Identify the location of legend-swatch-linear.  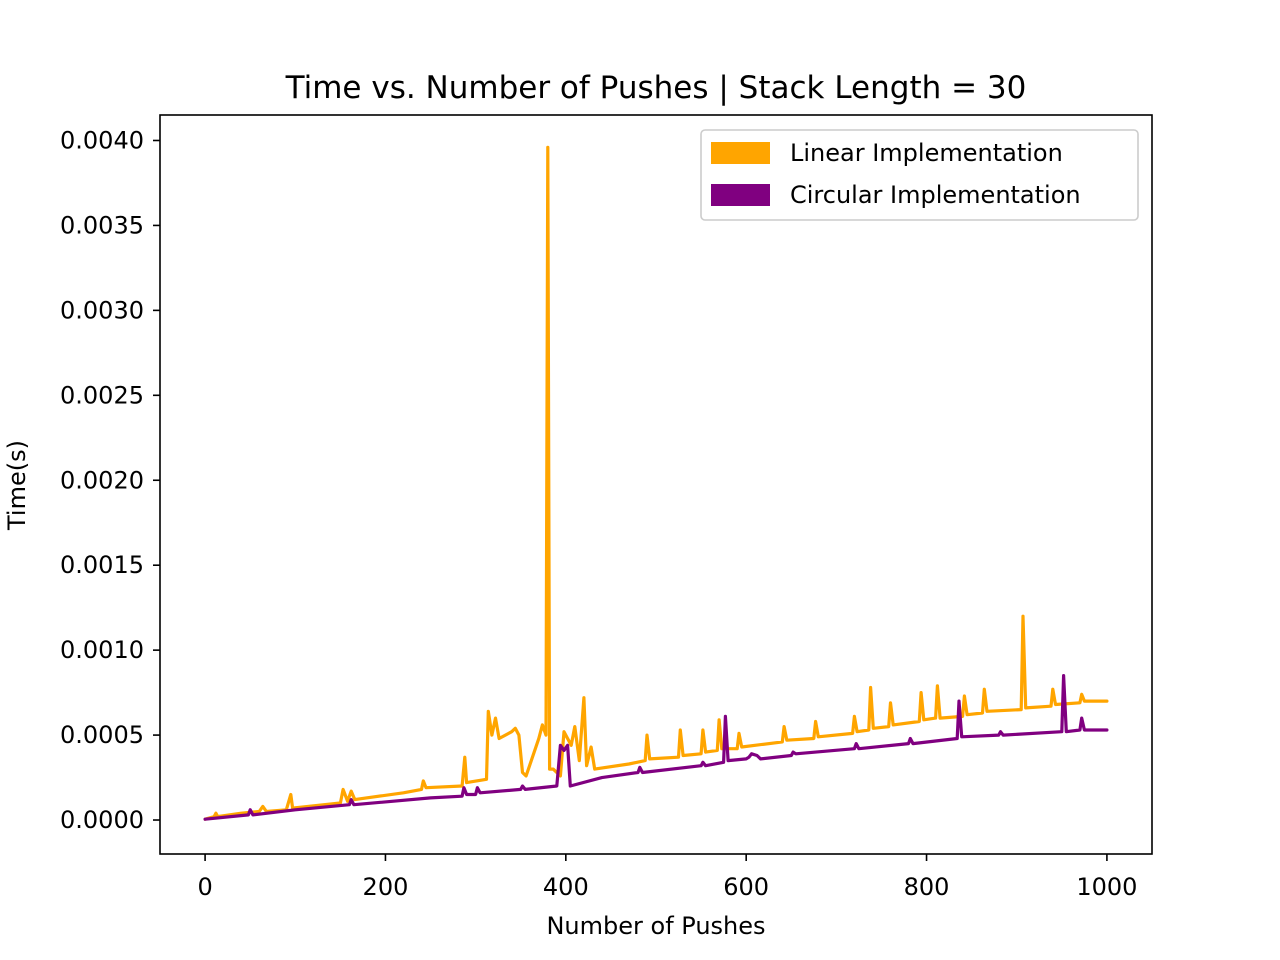
(740, 153).